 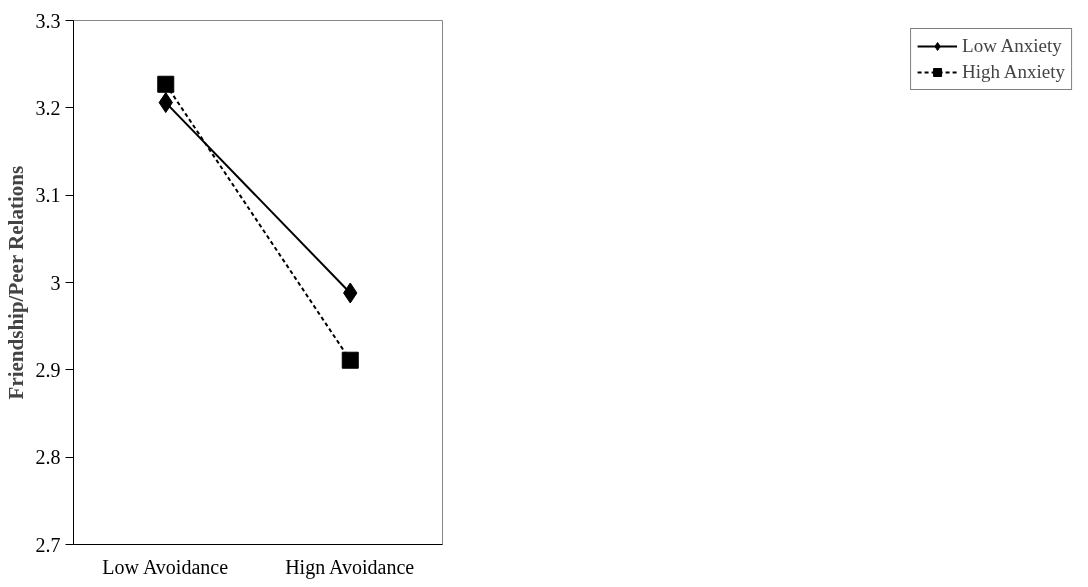 I want to click on y-tick-label: 2.9, so click(x=48, y=369).